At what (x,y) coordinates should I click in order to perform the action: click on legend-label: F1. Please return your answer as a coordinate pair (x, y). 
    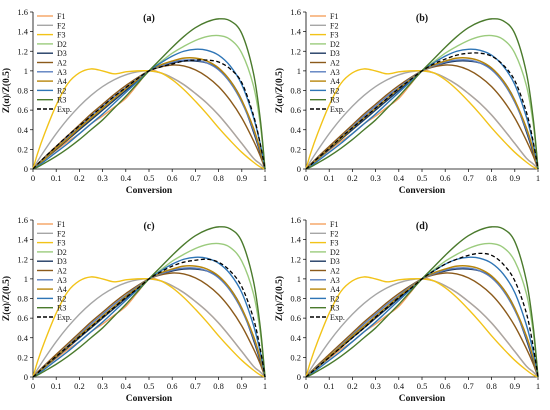
    Looking at the image, I should click on (334, 224).